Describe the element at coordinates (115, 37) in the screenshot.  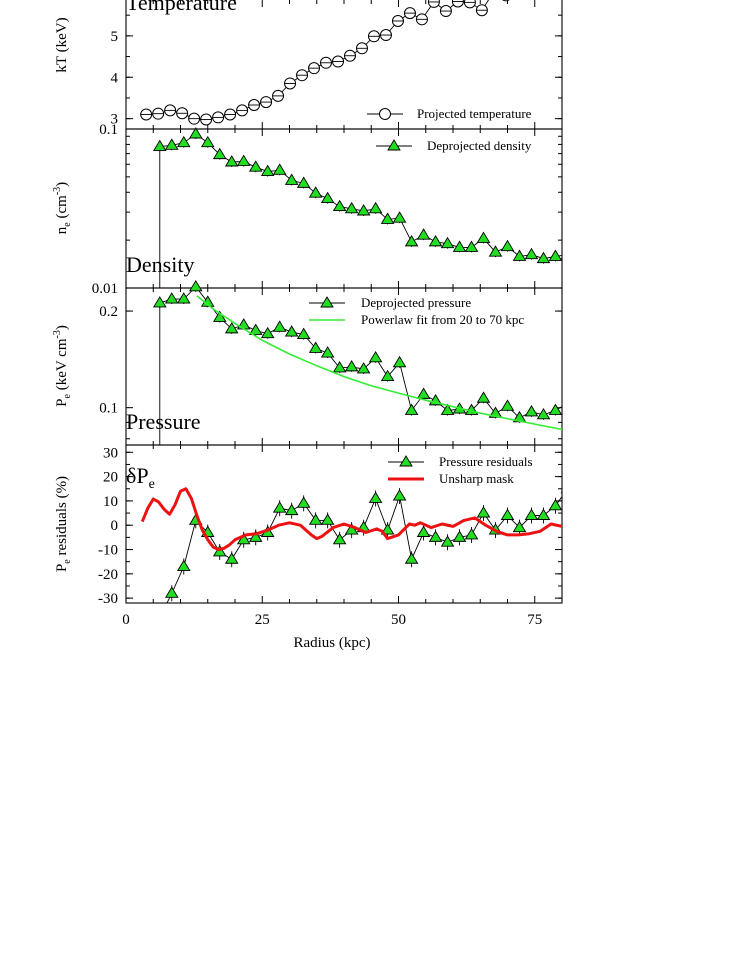
I see `y-tick-label: 5` at that location.